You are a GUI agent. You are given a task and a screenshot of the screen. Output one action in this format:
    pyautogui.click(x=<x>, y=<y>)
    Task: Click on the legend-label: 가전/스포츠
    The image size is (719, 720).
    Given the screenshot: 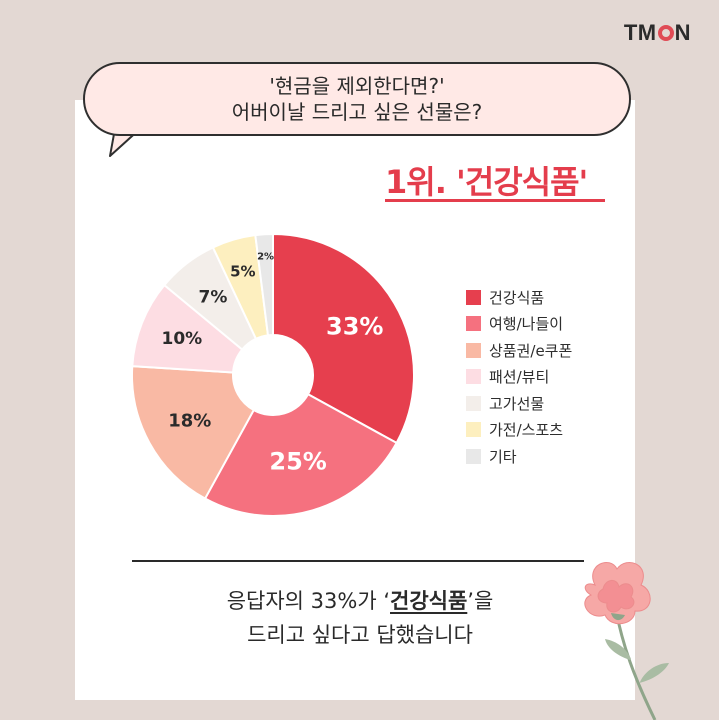 What is the action you would take?
    pyautogui.click(x=526, y=430)
    